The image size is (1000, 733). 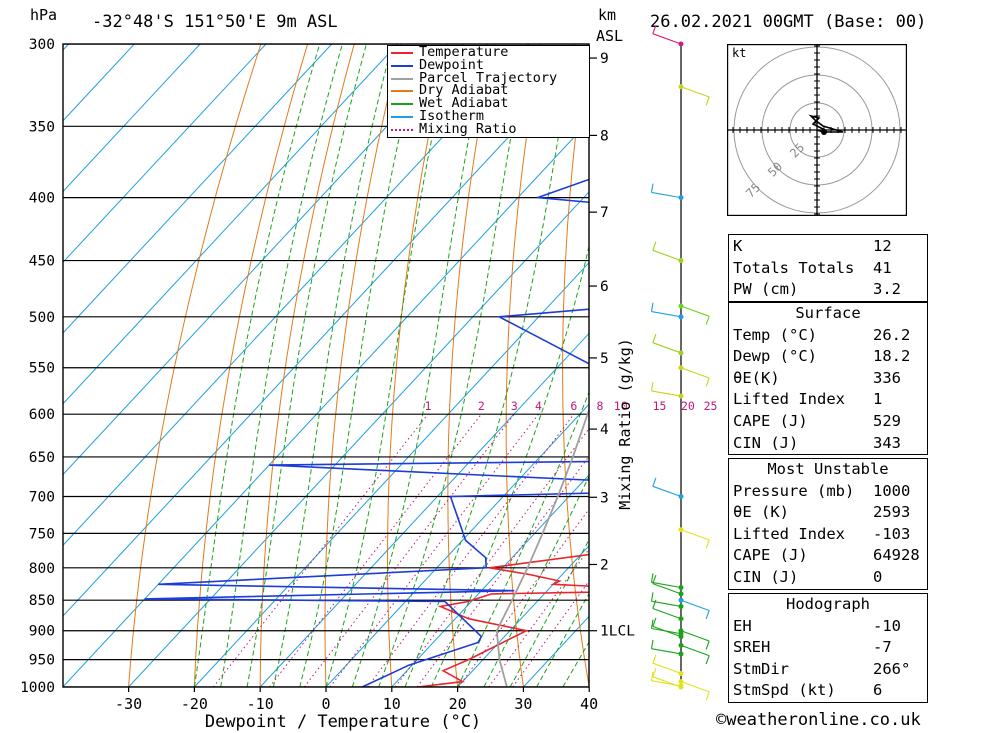 What do you see at coordinates (892, 512) in the screenshot?
I see `most-unstable-value: 2593` at bounding box center [892, 512].